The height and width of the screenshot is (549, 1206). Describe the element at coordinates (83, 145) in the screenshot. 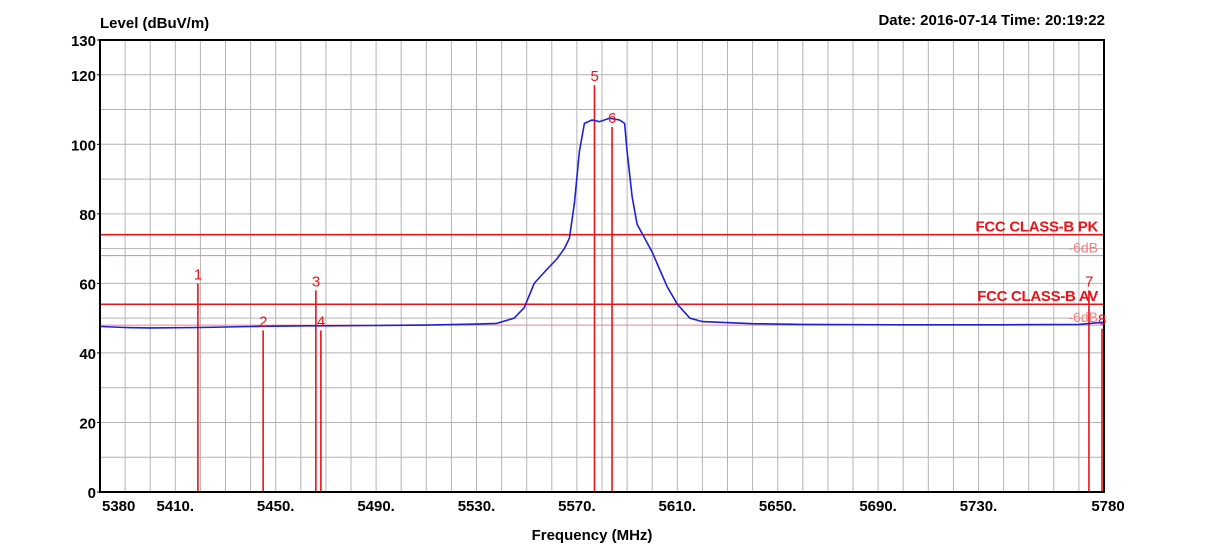

I see `y-tick-label: 100` at that location.